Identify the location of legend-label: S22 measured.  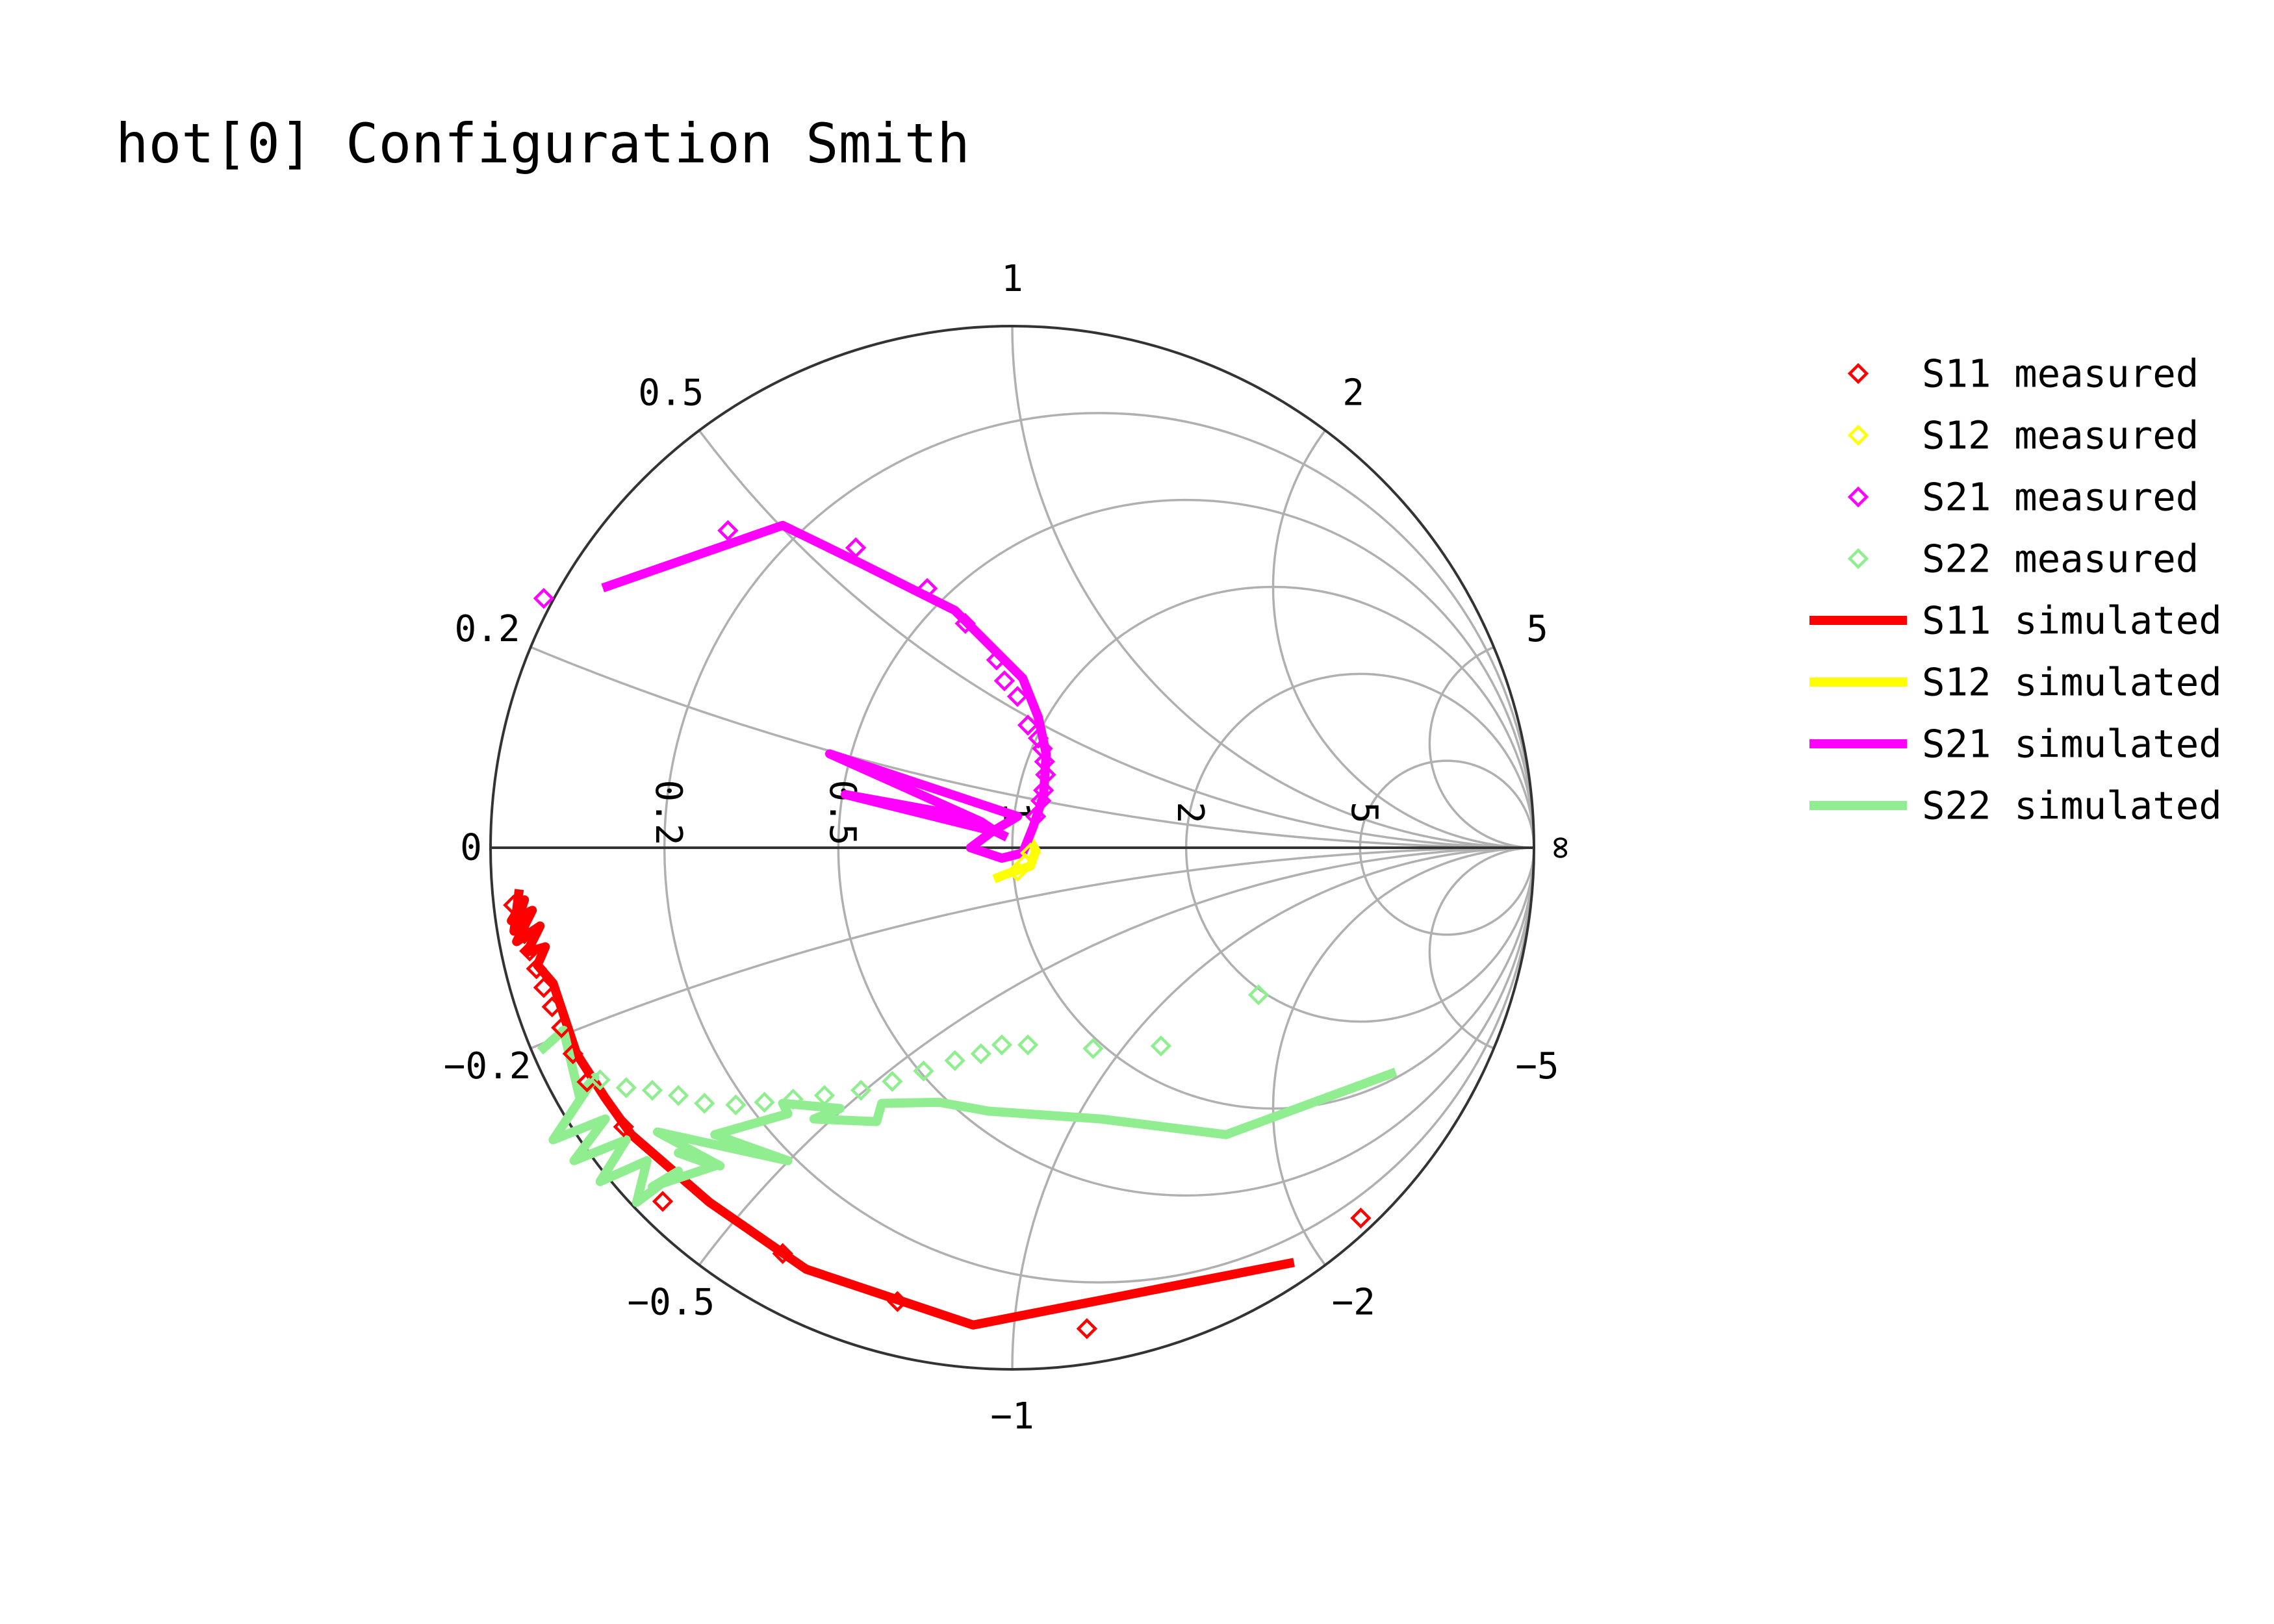
(2060, 559).